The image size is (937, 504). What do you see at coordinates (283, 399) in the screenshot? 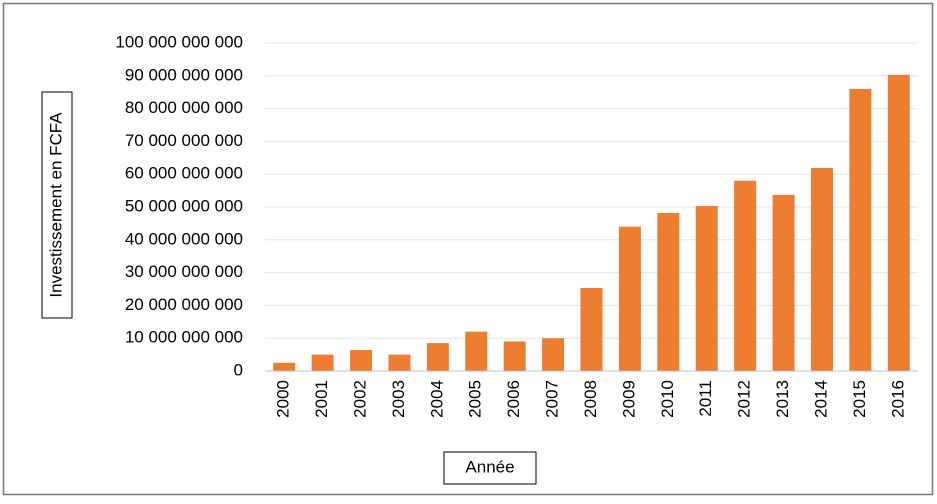
I see `x-tick-label: 2000` at bounding box center [283, 399].